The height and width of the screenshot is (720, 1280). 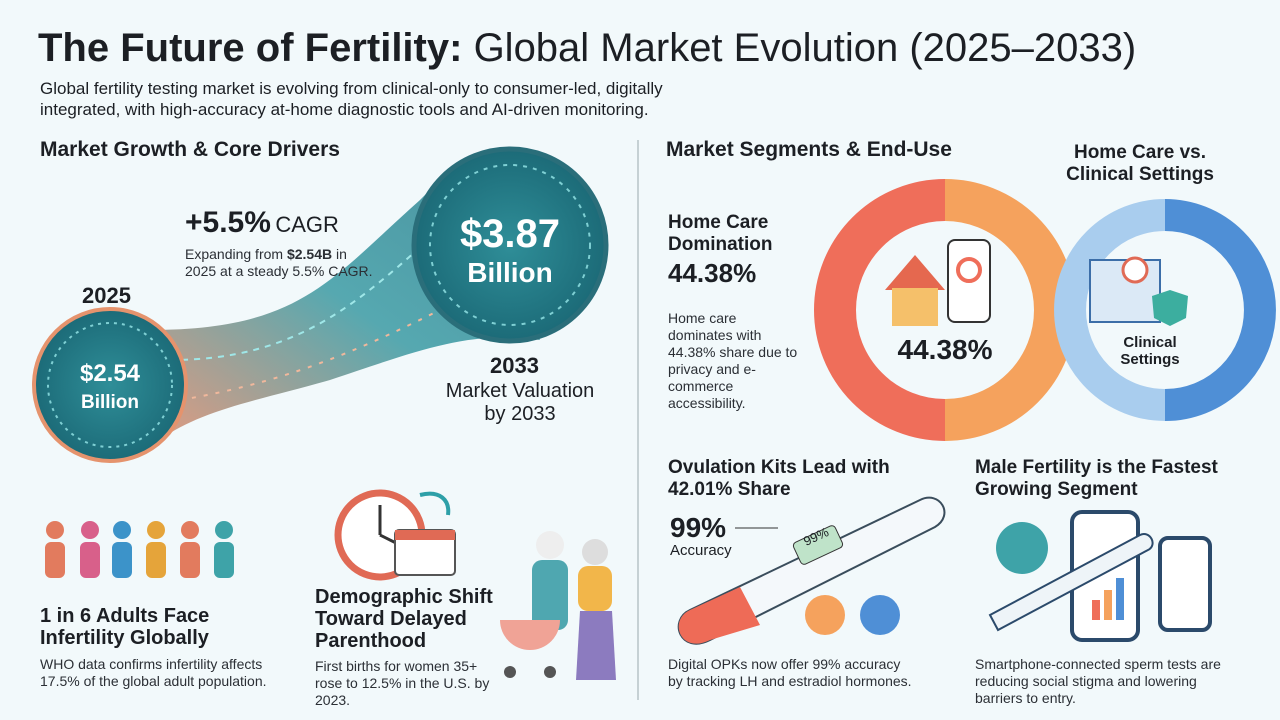 What do you see at coordinates (510, 272) in the screenshot?
I see `end-unit: Billion` at bounding box center [510, 272].